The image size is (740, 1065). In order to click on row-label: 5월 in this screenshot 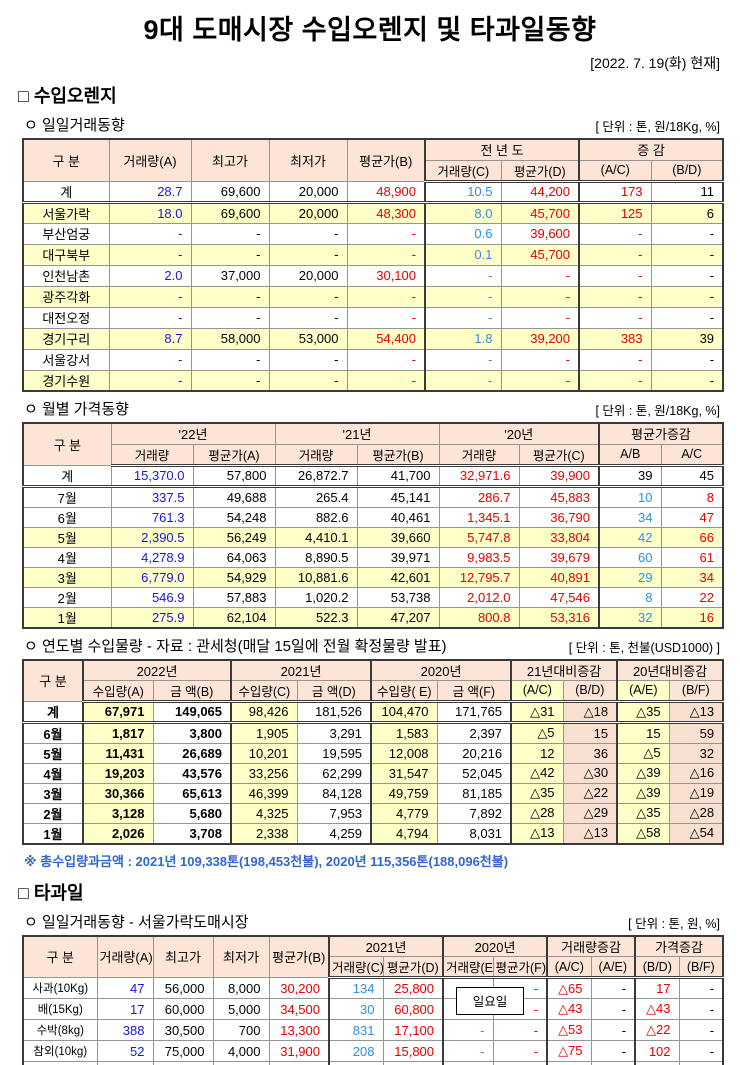, I will do `click(67, 537)`.